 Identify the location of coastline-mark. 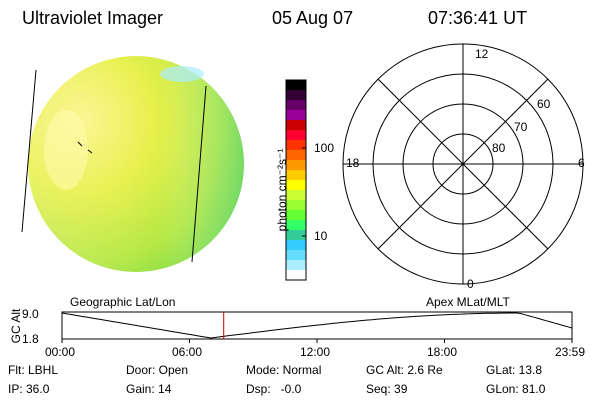
(85, 147).